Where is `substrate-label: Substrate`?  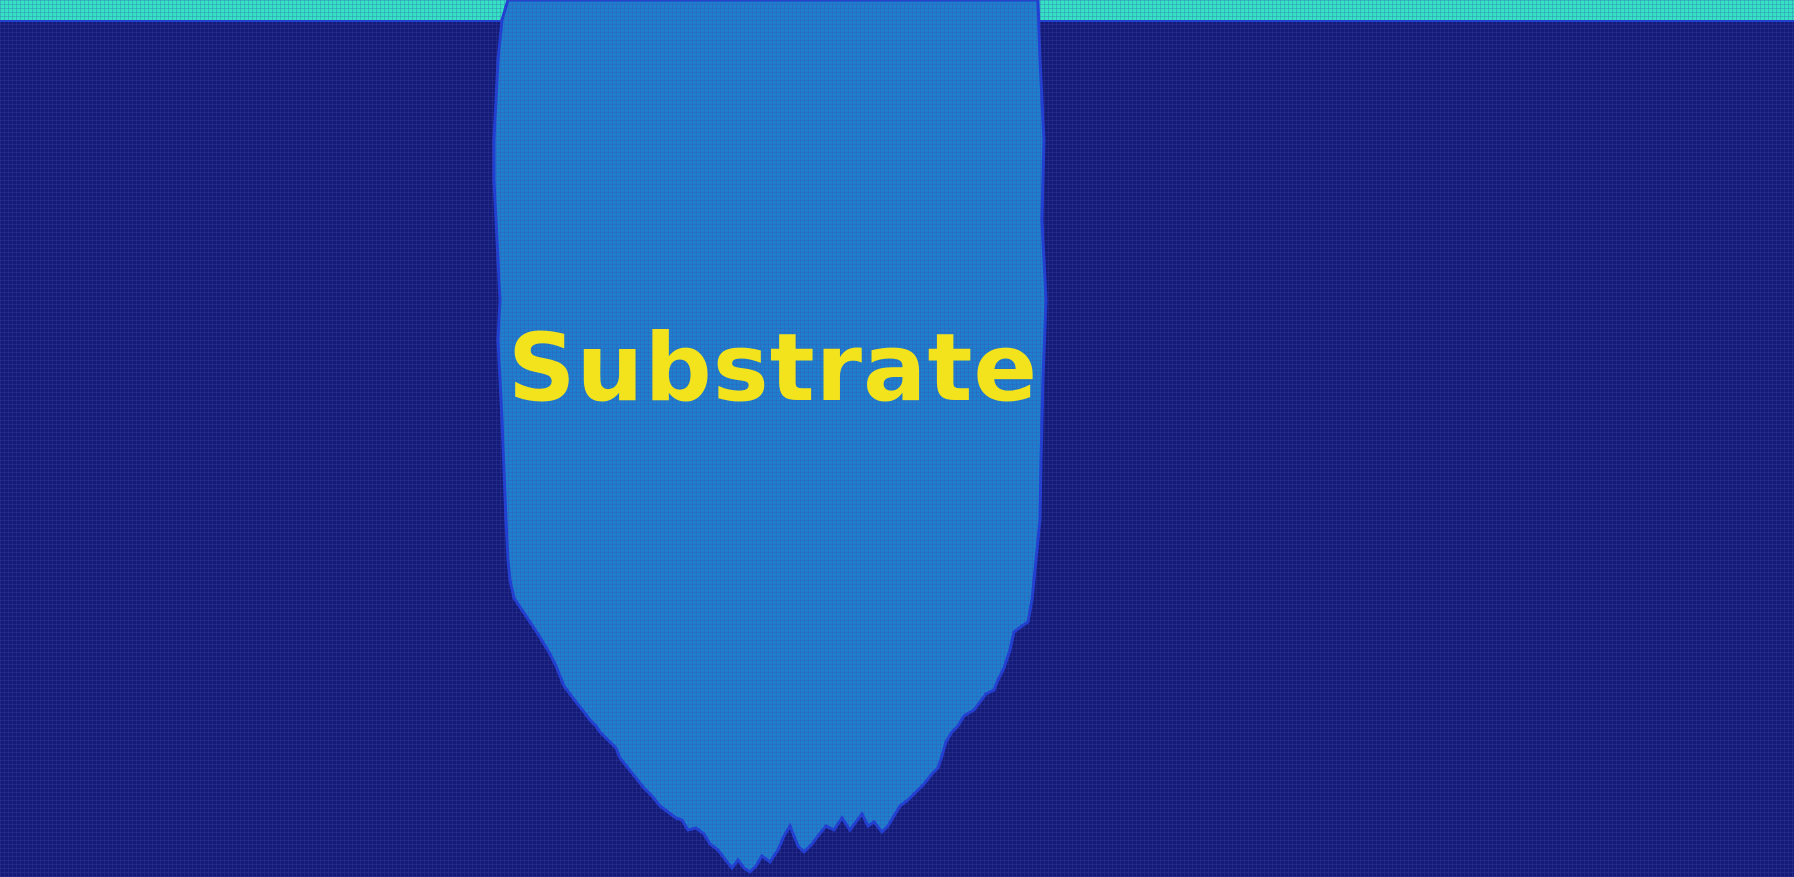 substrate-label: Substrate is located at coordinates (773, 368).